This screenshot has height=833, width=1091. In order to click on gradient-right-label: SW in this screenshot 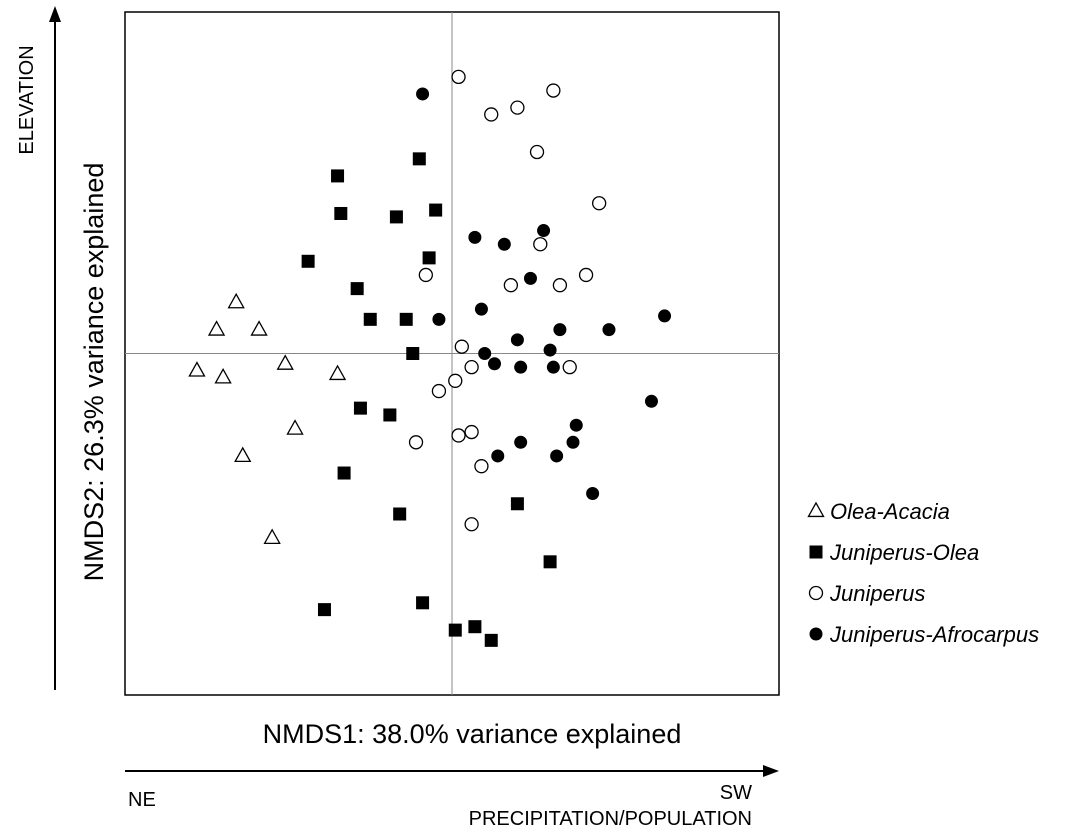, I will do `click(736, 793)`.